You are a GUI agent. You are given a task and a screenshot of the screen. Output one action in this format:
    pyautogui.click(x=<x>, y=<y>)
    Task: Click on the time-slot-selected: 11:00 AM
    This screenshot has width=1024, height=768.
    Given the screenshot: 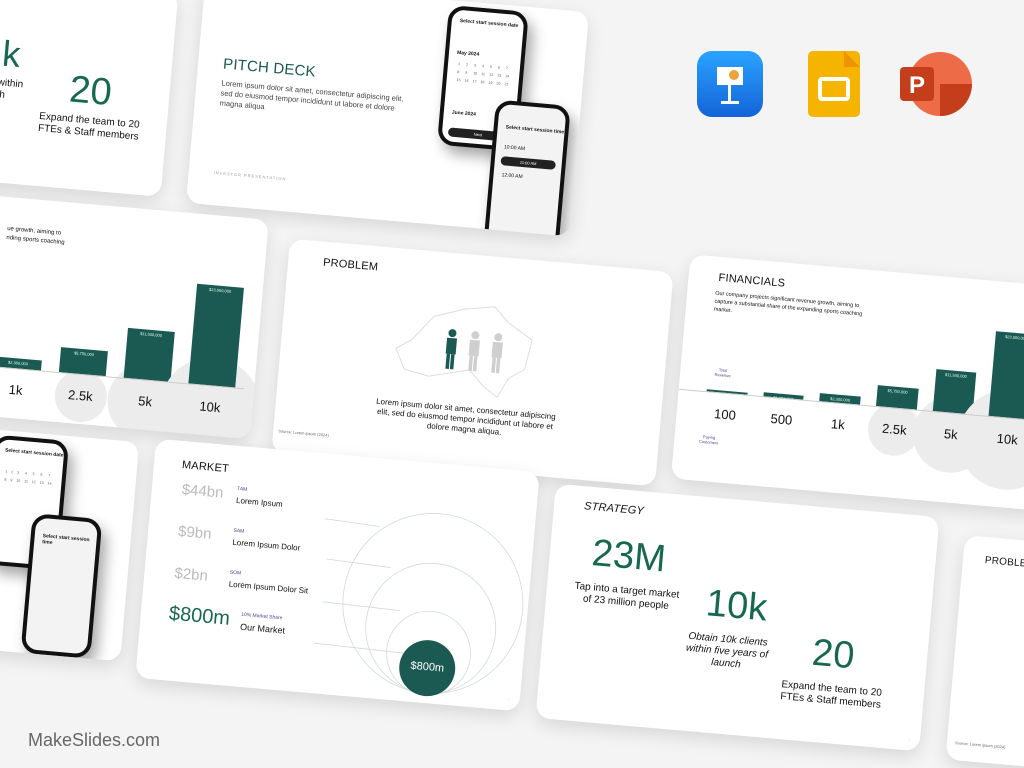 What is the action you would take?
    pyautogui.click(x=528, y=163)
    